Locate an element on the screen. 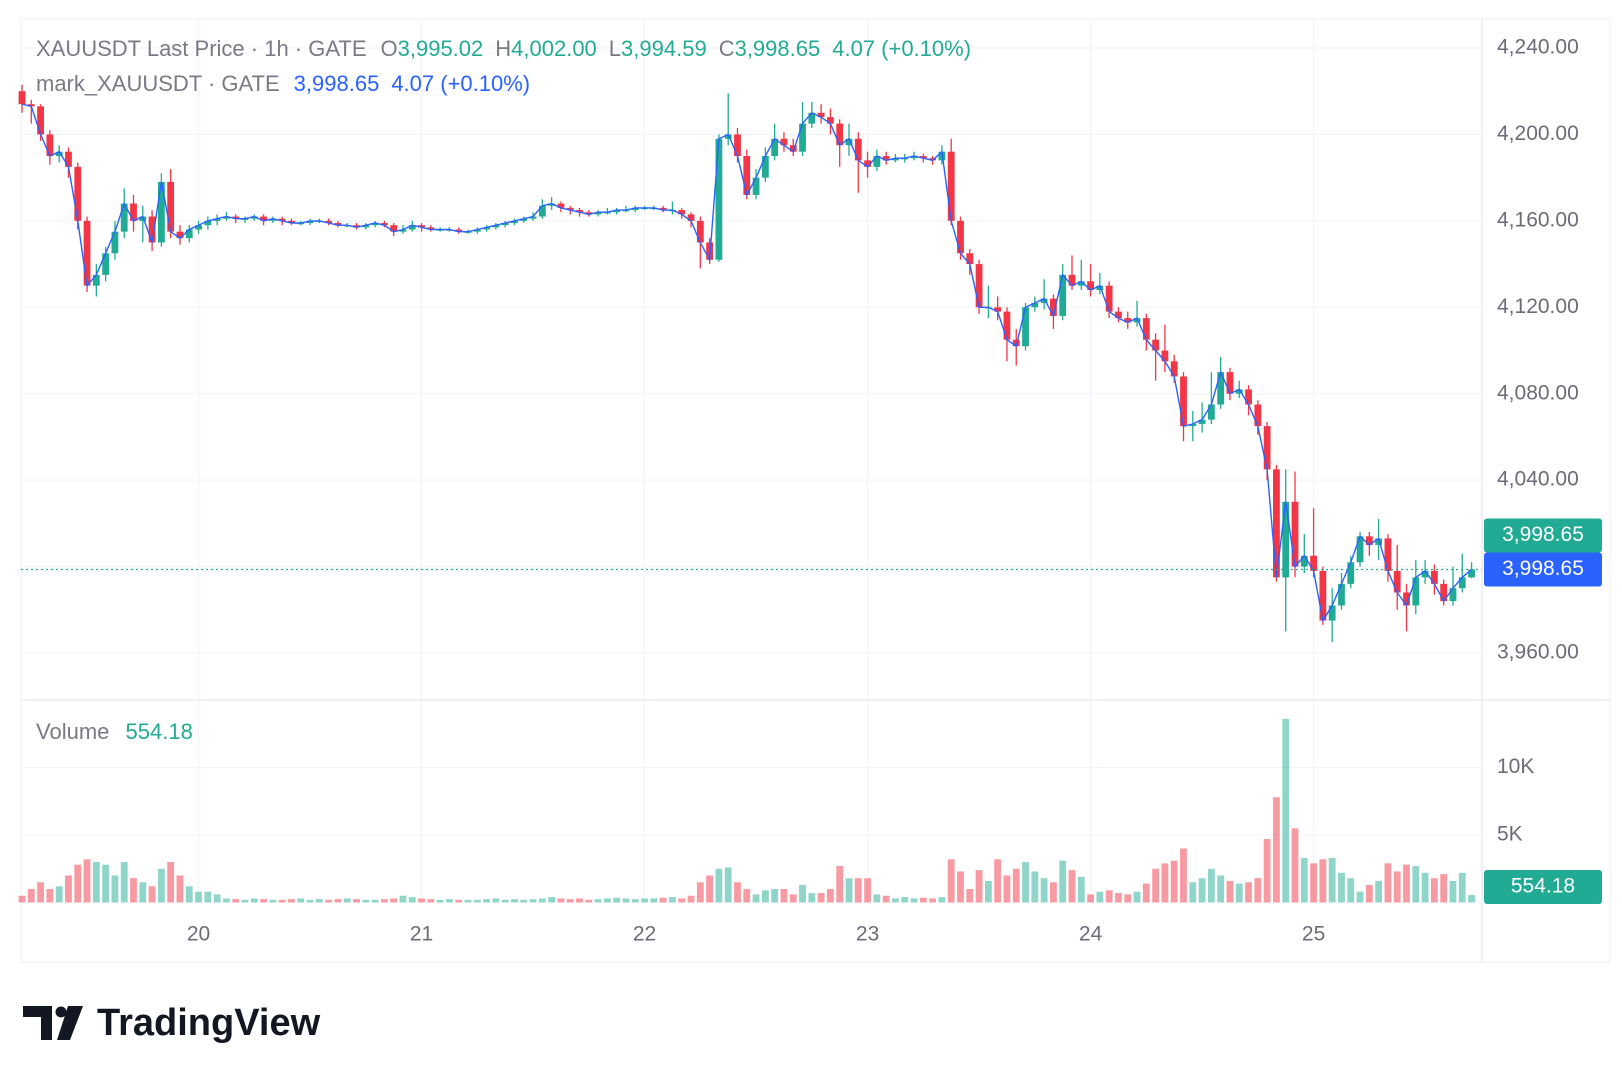 The image size is (1622, 1078). y-tick-label: 10K is located at coordinates (1515, 766).